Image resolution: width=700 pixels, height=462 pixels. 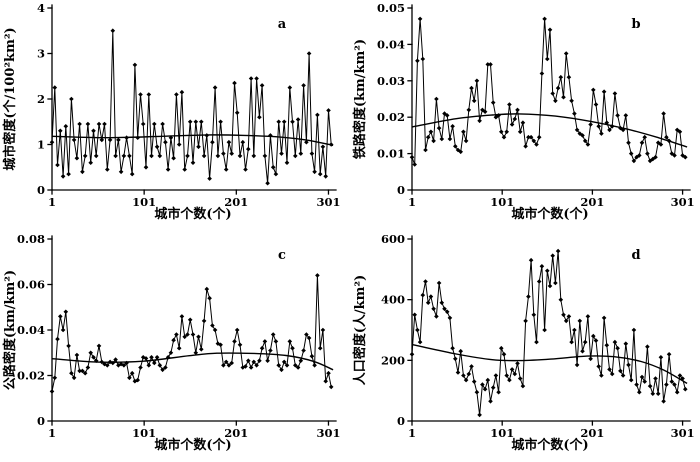 I want to click on c-y-tick-label: 0.06, so click(x=31, y=285).